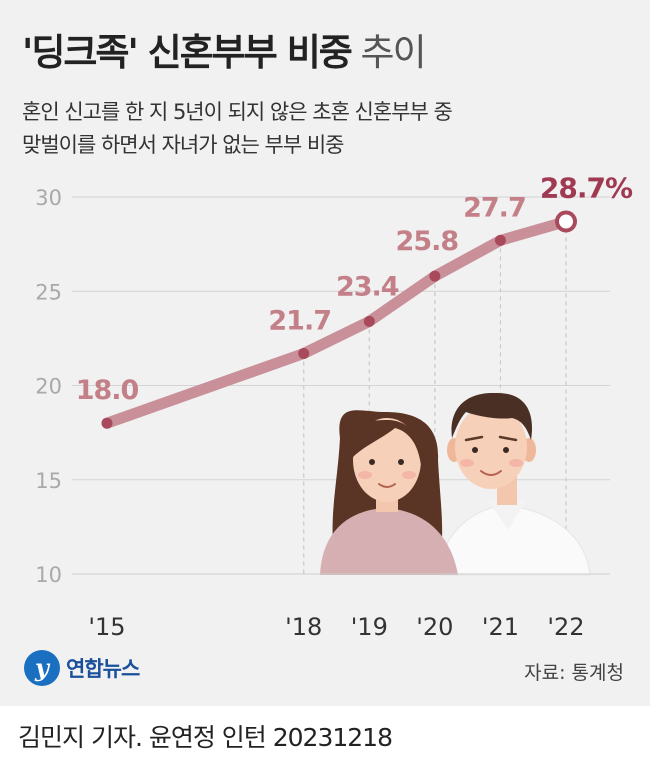  I want to click on yonhap-logo: y 연합뉴스, so click(82, 668).